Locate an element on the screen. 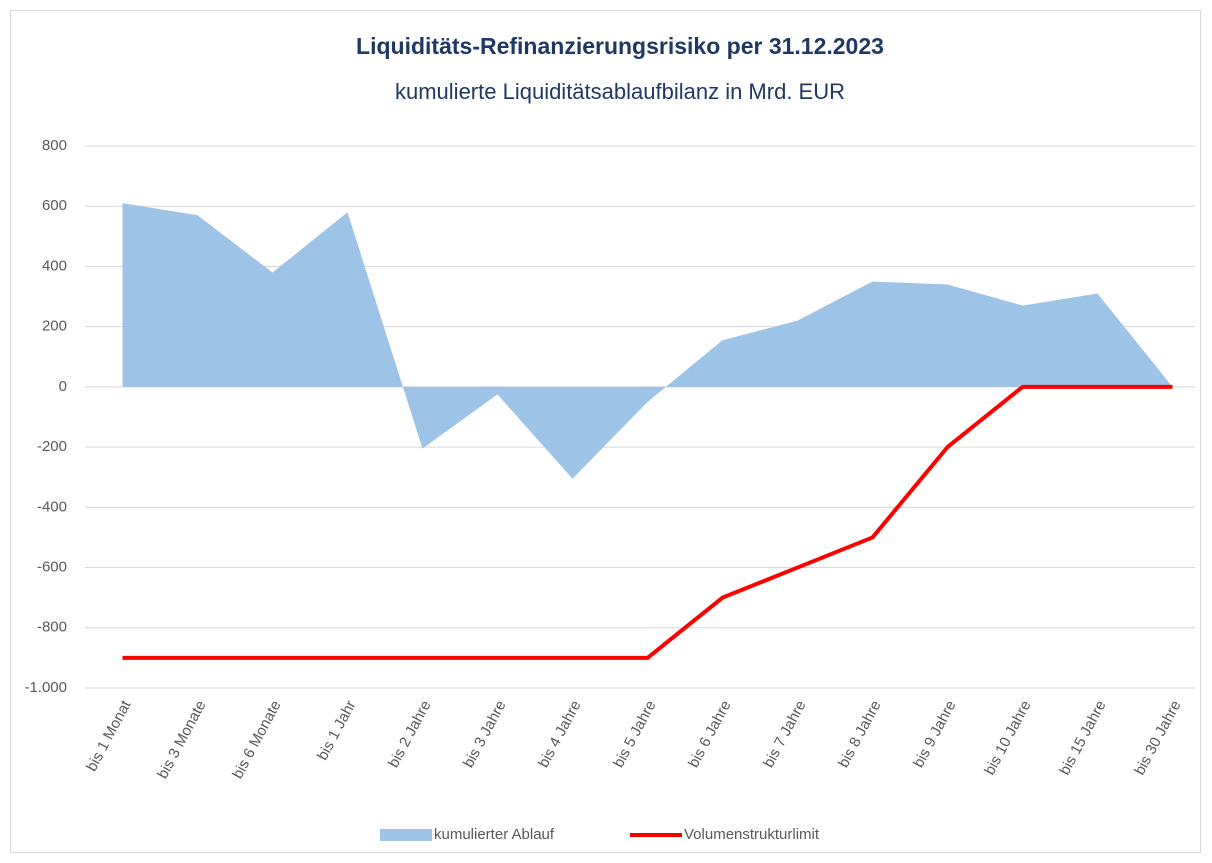  y-tick-label: 200 is located at coordinates (54, 326).